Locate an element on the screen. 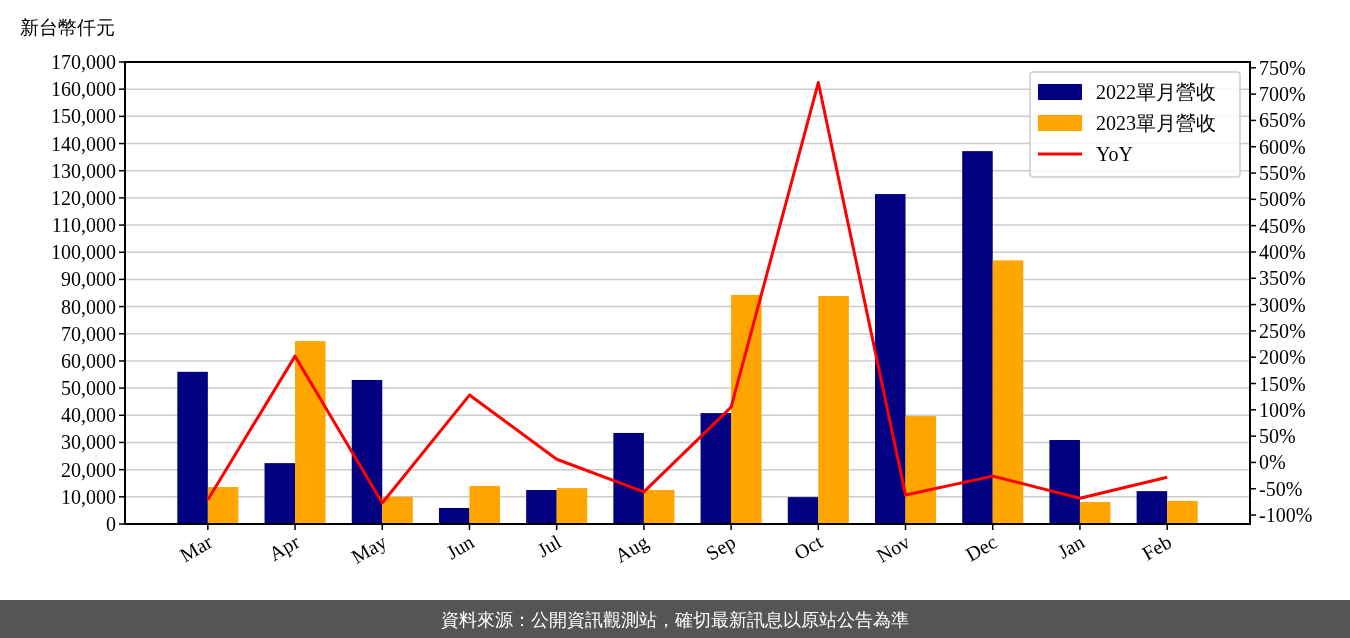  y-tick-label: 100,000 is located at coordinates (83, 252).